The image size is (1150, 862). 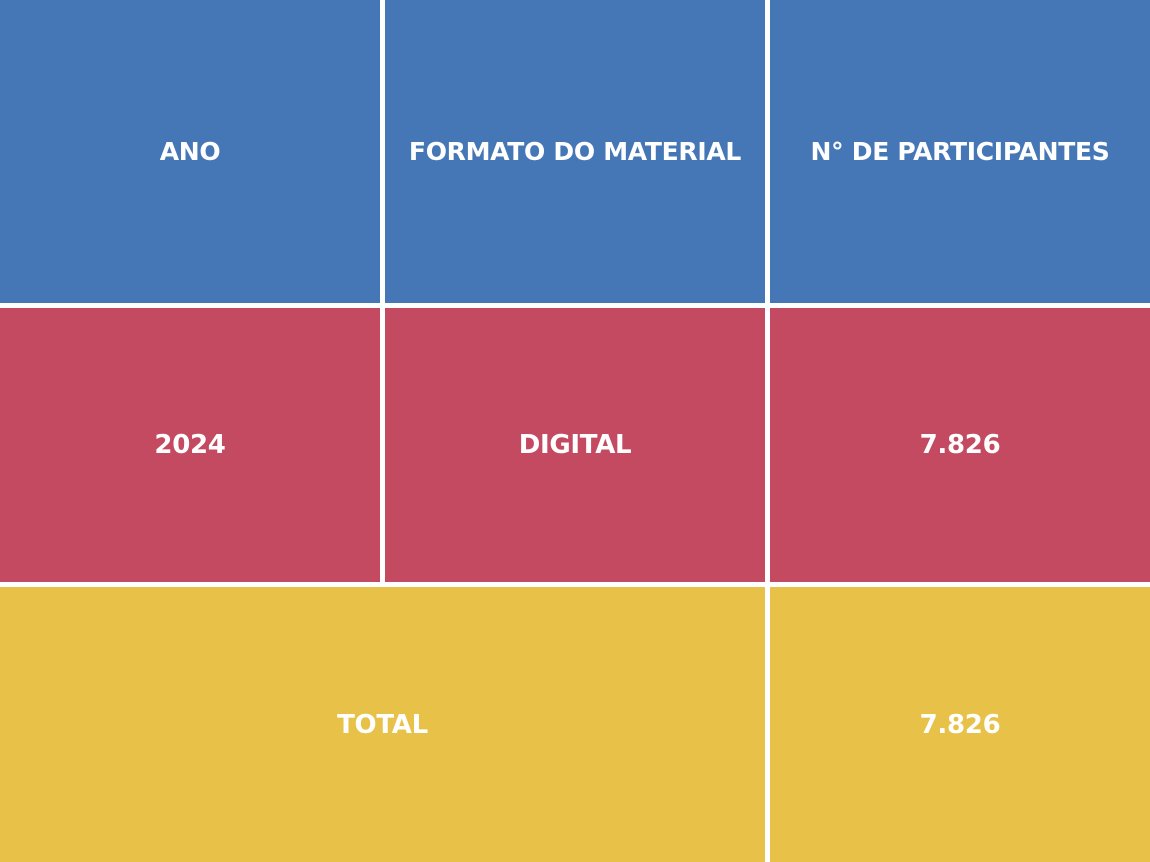 I want to click on header-ano: ANO, so click(x=190, y=151).